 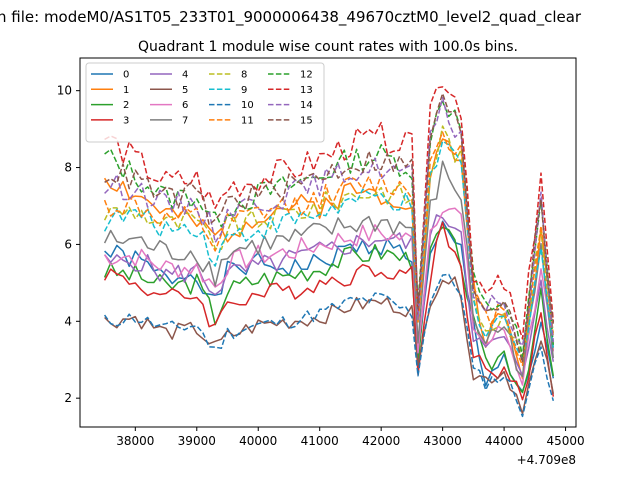 I want to click on legend-label-4: 4, so click(x=185, y=75).